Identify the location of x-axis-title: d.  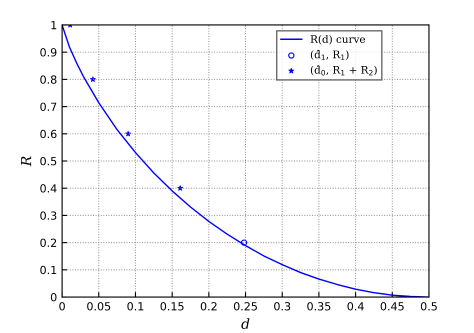
(245, 323).